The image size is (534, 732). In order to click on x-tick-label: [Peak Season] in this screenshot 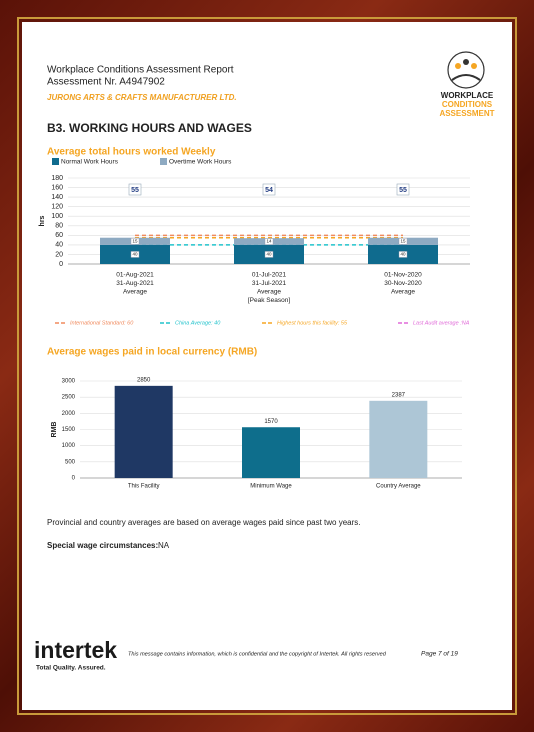, I will do `click(269, 300)`.